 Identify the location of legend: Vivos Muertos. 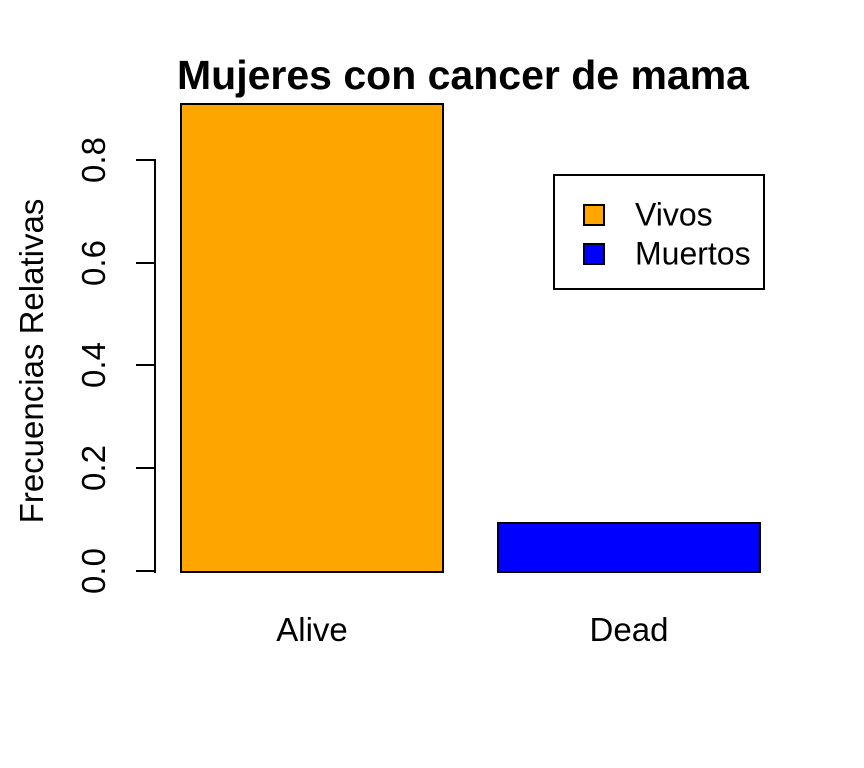
(659, 232).